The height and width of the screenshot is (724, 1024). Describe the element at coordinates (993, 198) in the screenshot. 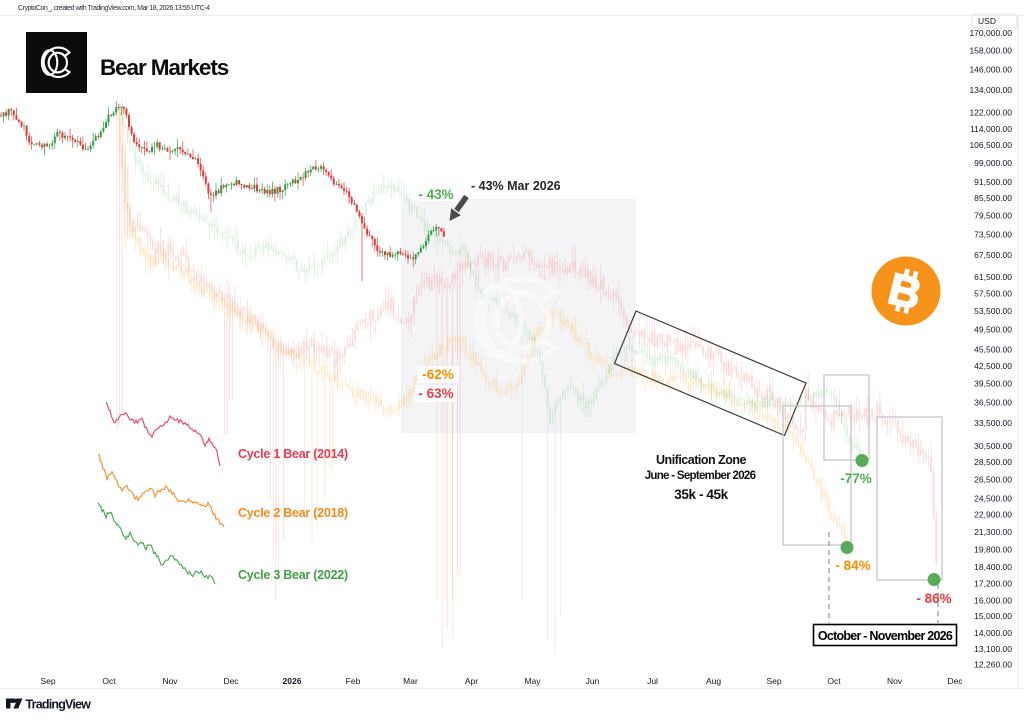

I see `svg-text: 85,500.00` at that location.